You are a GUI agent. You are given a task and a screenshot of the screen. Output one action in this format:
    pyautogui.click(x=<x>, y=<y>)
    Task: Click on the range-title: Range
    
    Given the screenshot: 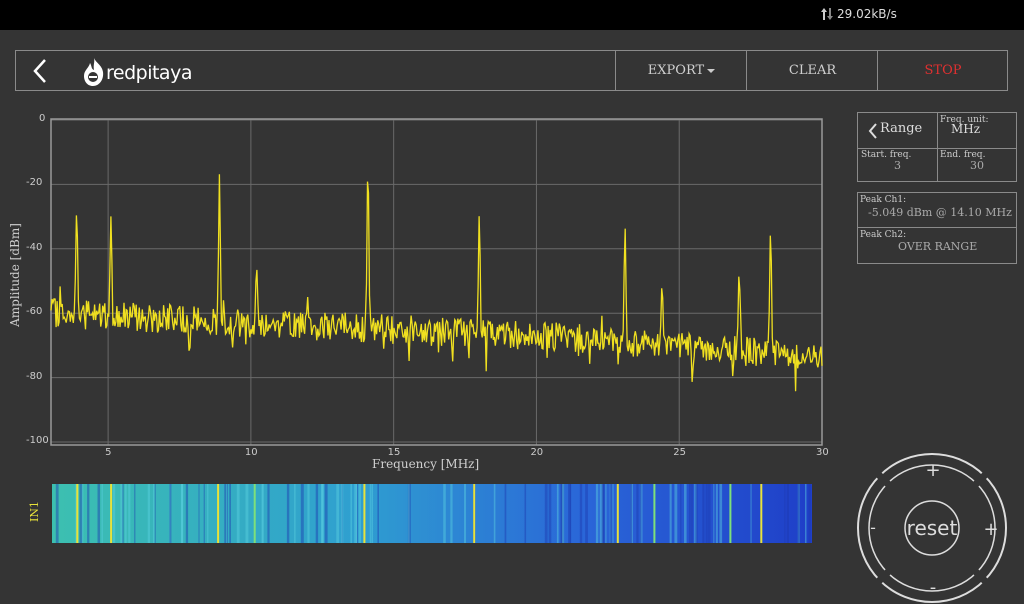 What is the action you would take?
    pyautogui.click(x=901, y=128)
    